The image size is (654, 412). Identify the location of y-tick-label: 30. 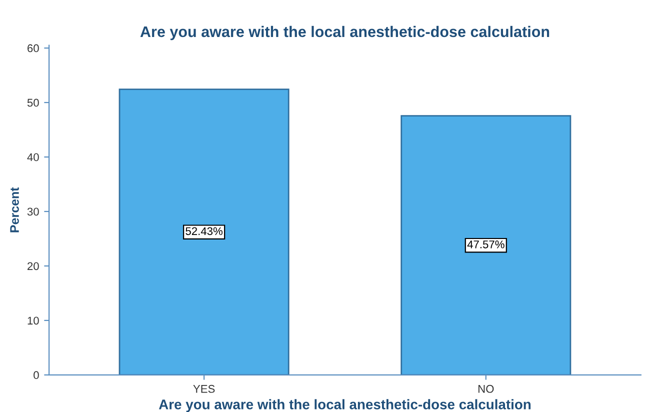
(33, 212).